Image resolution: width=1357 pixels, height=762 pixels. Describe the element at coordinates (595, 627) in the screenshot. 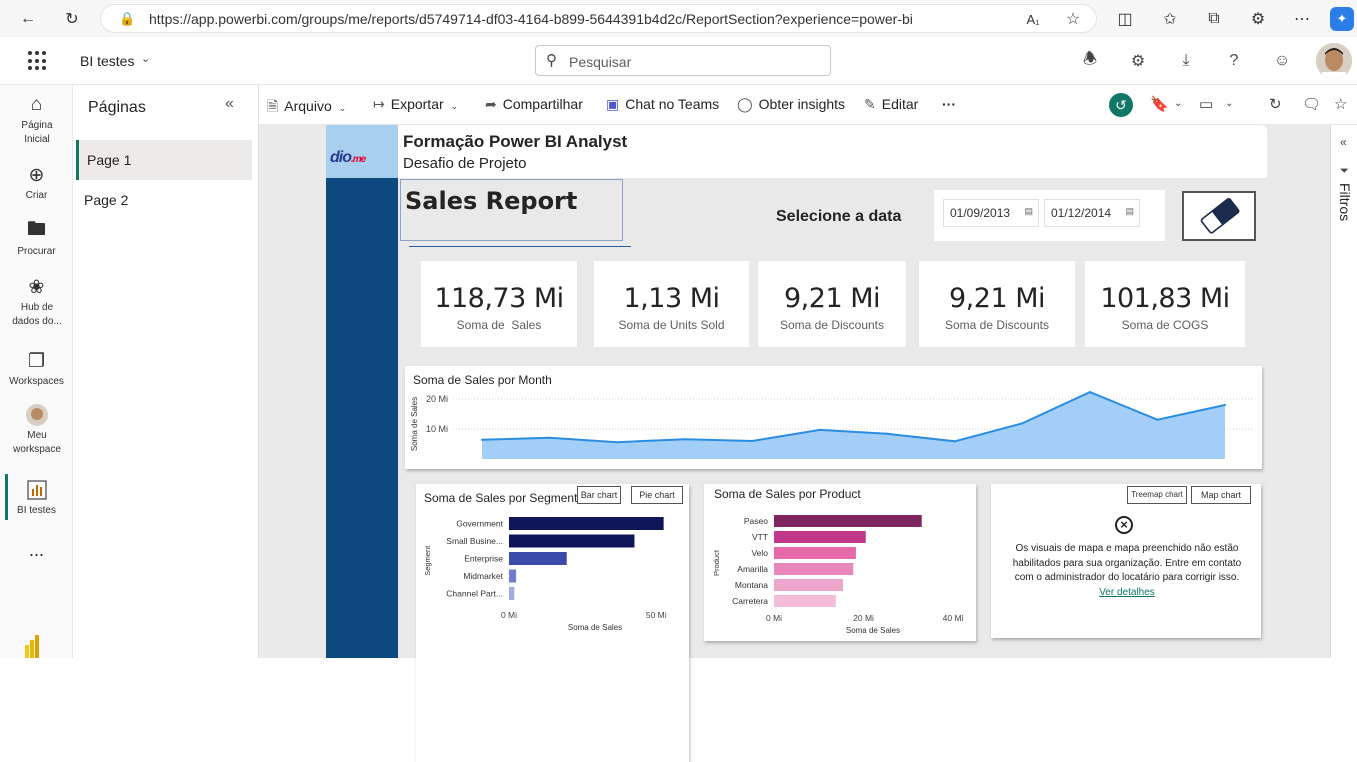

I see `x-axis-label: Soma de Sales` at that location.